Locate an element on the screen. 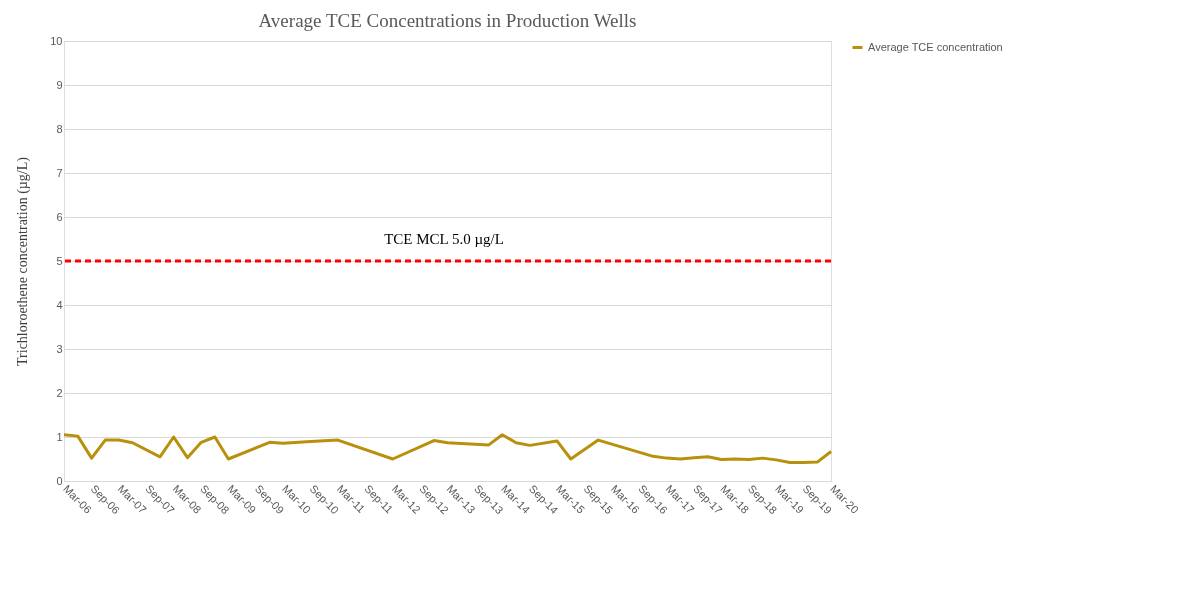 The height and width of the screenshot is (602, 1179). y-tick-label: 1 is located at coordinates (59, 436).